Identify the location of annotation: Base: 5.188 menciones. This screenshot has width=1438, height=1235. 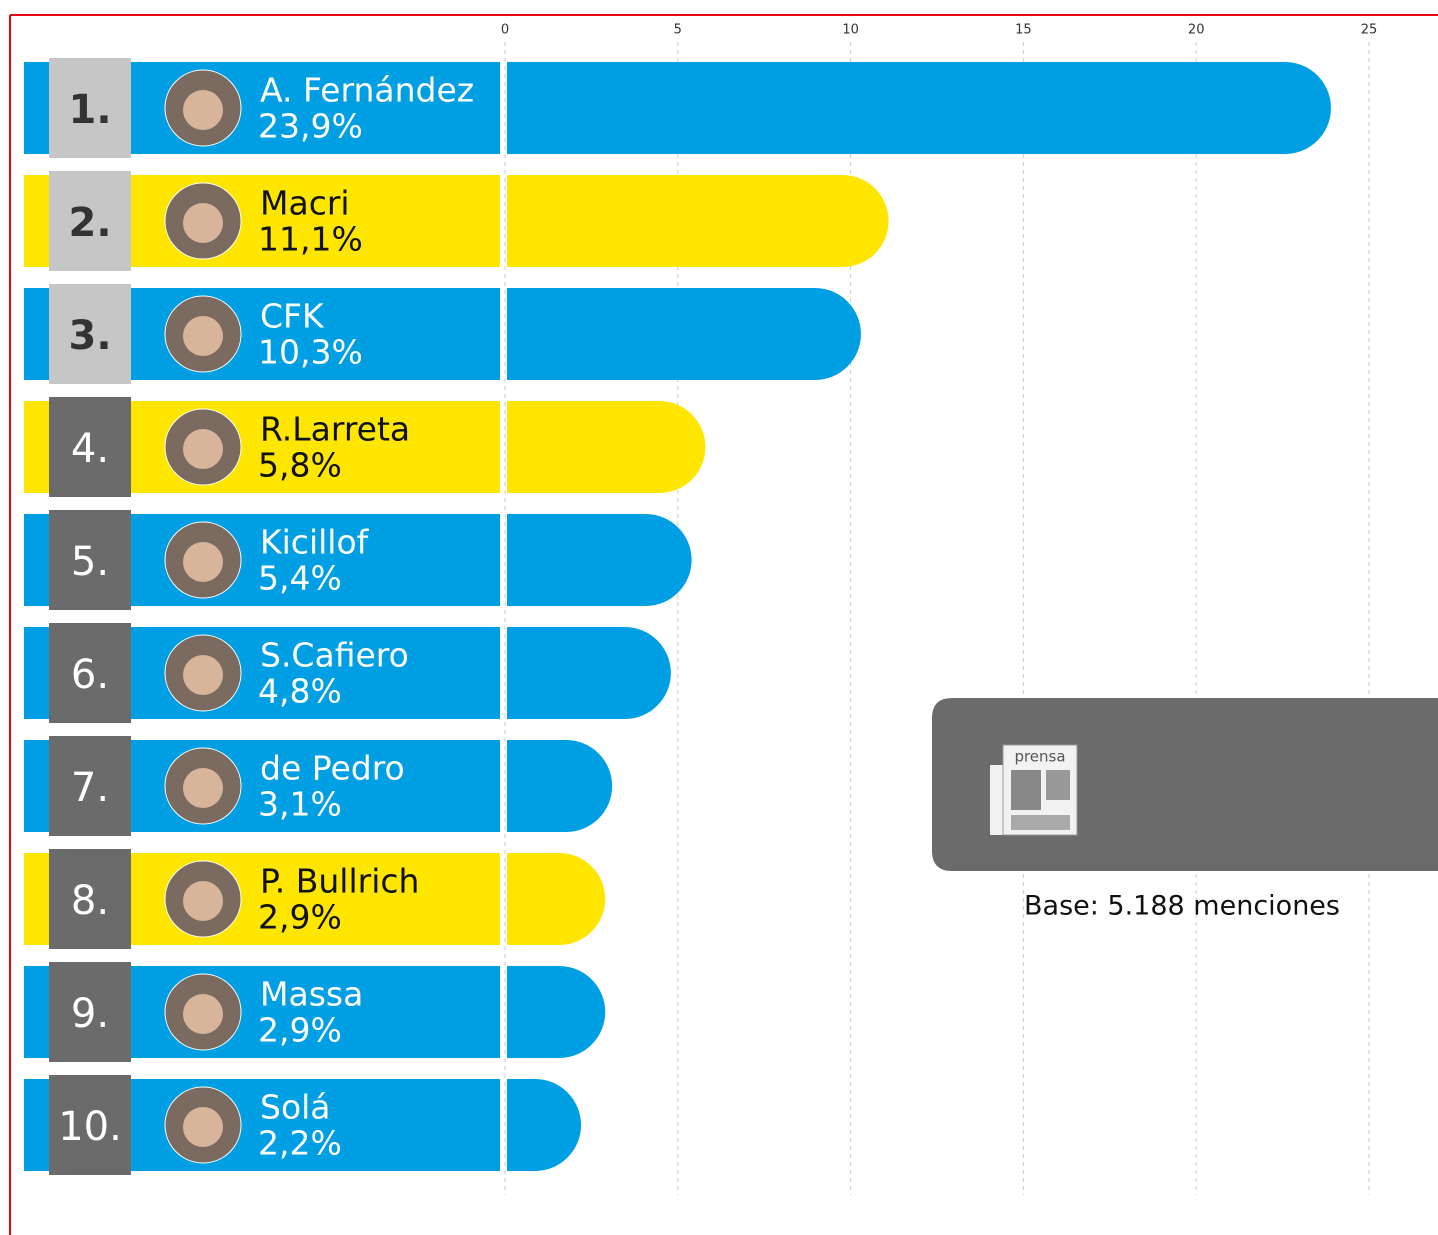
(1182, 906).